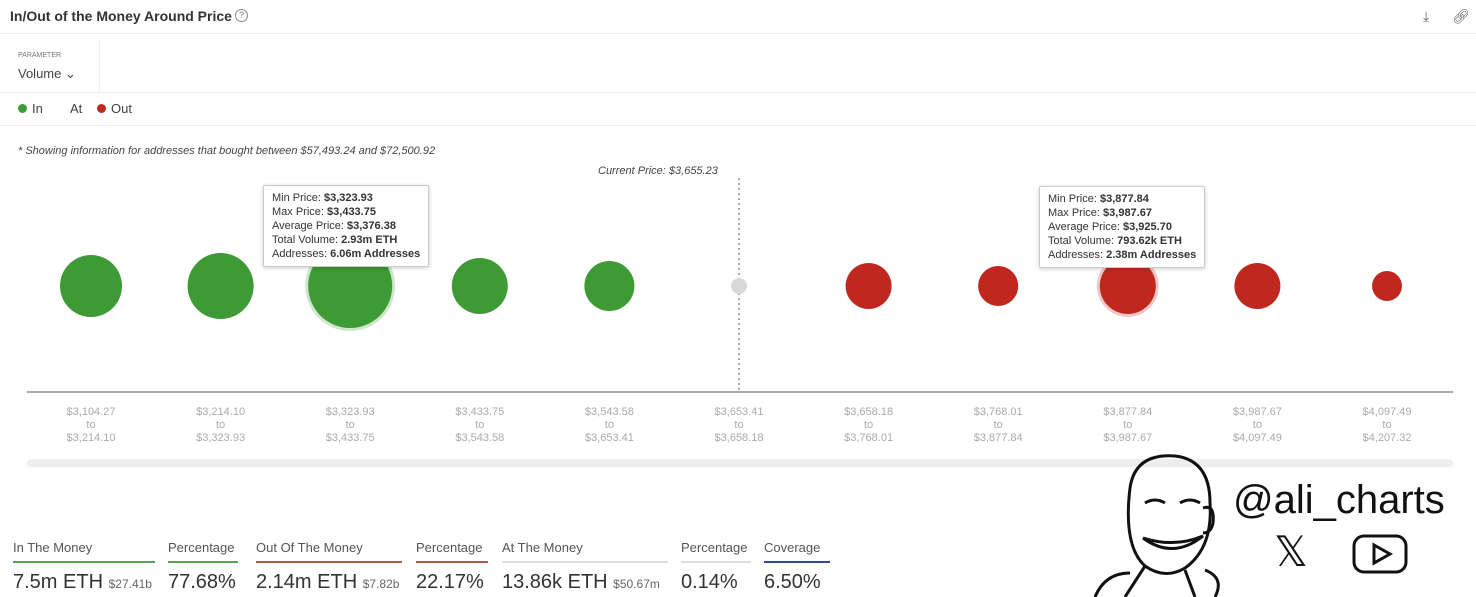 The width and height of the screenshot is (1476, 597). Describe the element at coordinates (1081, 241) in the screenshot. I see `tooltip-key: Total Volume:` at that location.